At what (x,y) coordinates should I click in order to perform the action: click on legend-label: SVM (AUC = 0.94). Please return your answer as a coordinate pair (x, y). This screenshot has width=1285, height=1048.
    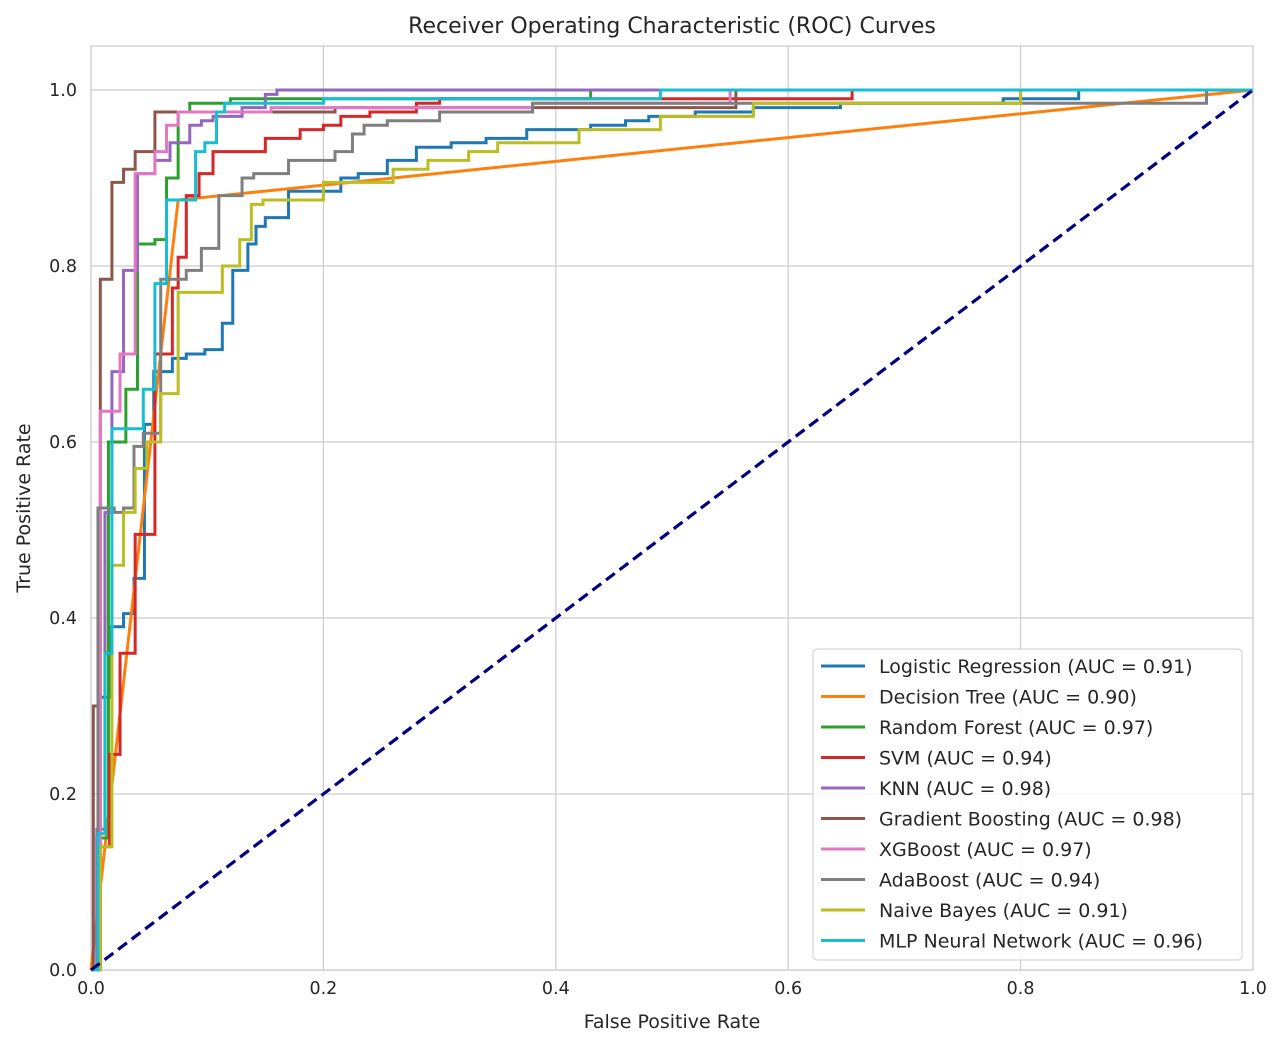
    Looking at the image, I should click on (965, 759).